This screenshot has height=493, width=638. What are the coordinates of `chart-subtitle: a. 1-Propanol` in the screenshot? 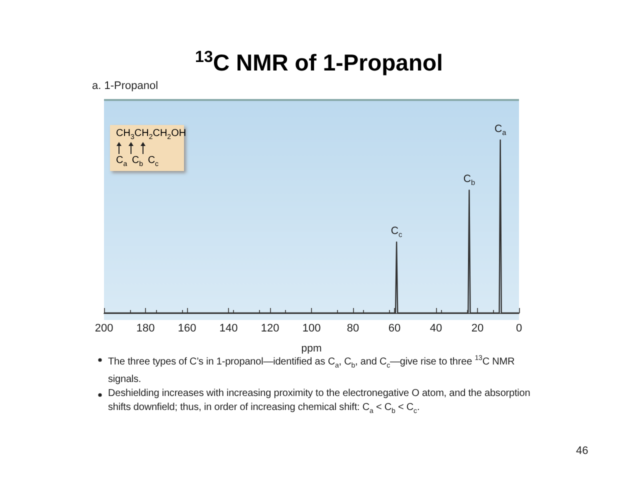 It's located at (125, 86).